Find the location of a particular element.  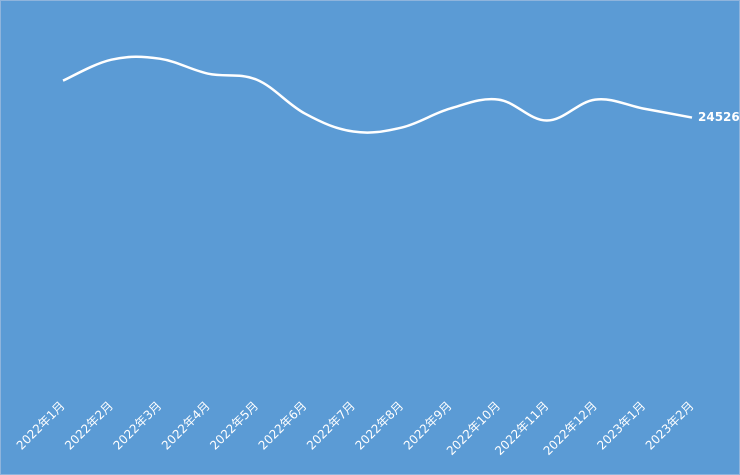

line is located at coordinates (377, 94).